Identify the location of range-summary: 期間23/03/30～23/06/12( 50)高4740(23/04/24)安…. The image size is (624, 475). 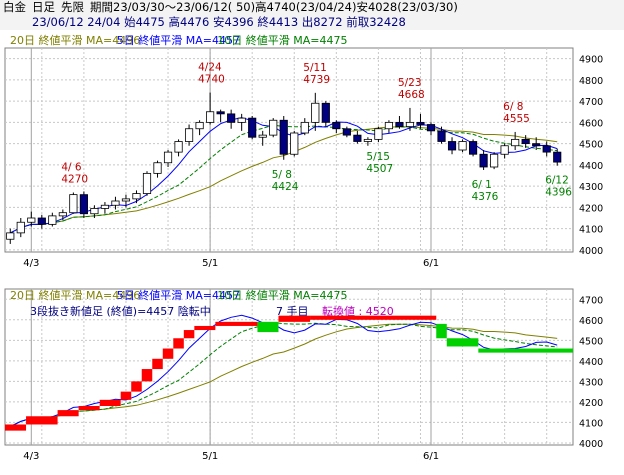
(274, 7).